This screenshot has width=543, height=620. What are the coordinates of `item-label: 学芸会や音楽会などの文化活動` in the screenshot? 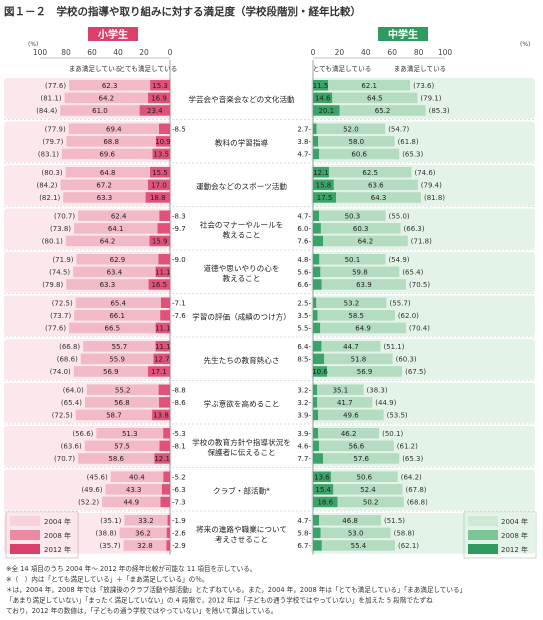 It's located at (241, 99).